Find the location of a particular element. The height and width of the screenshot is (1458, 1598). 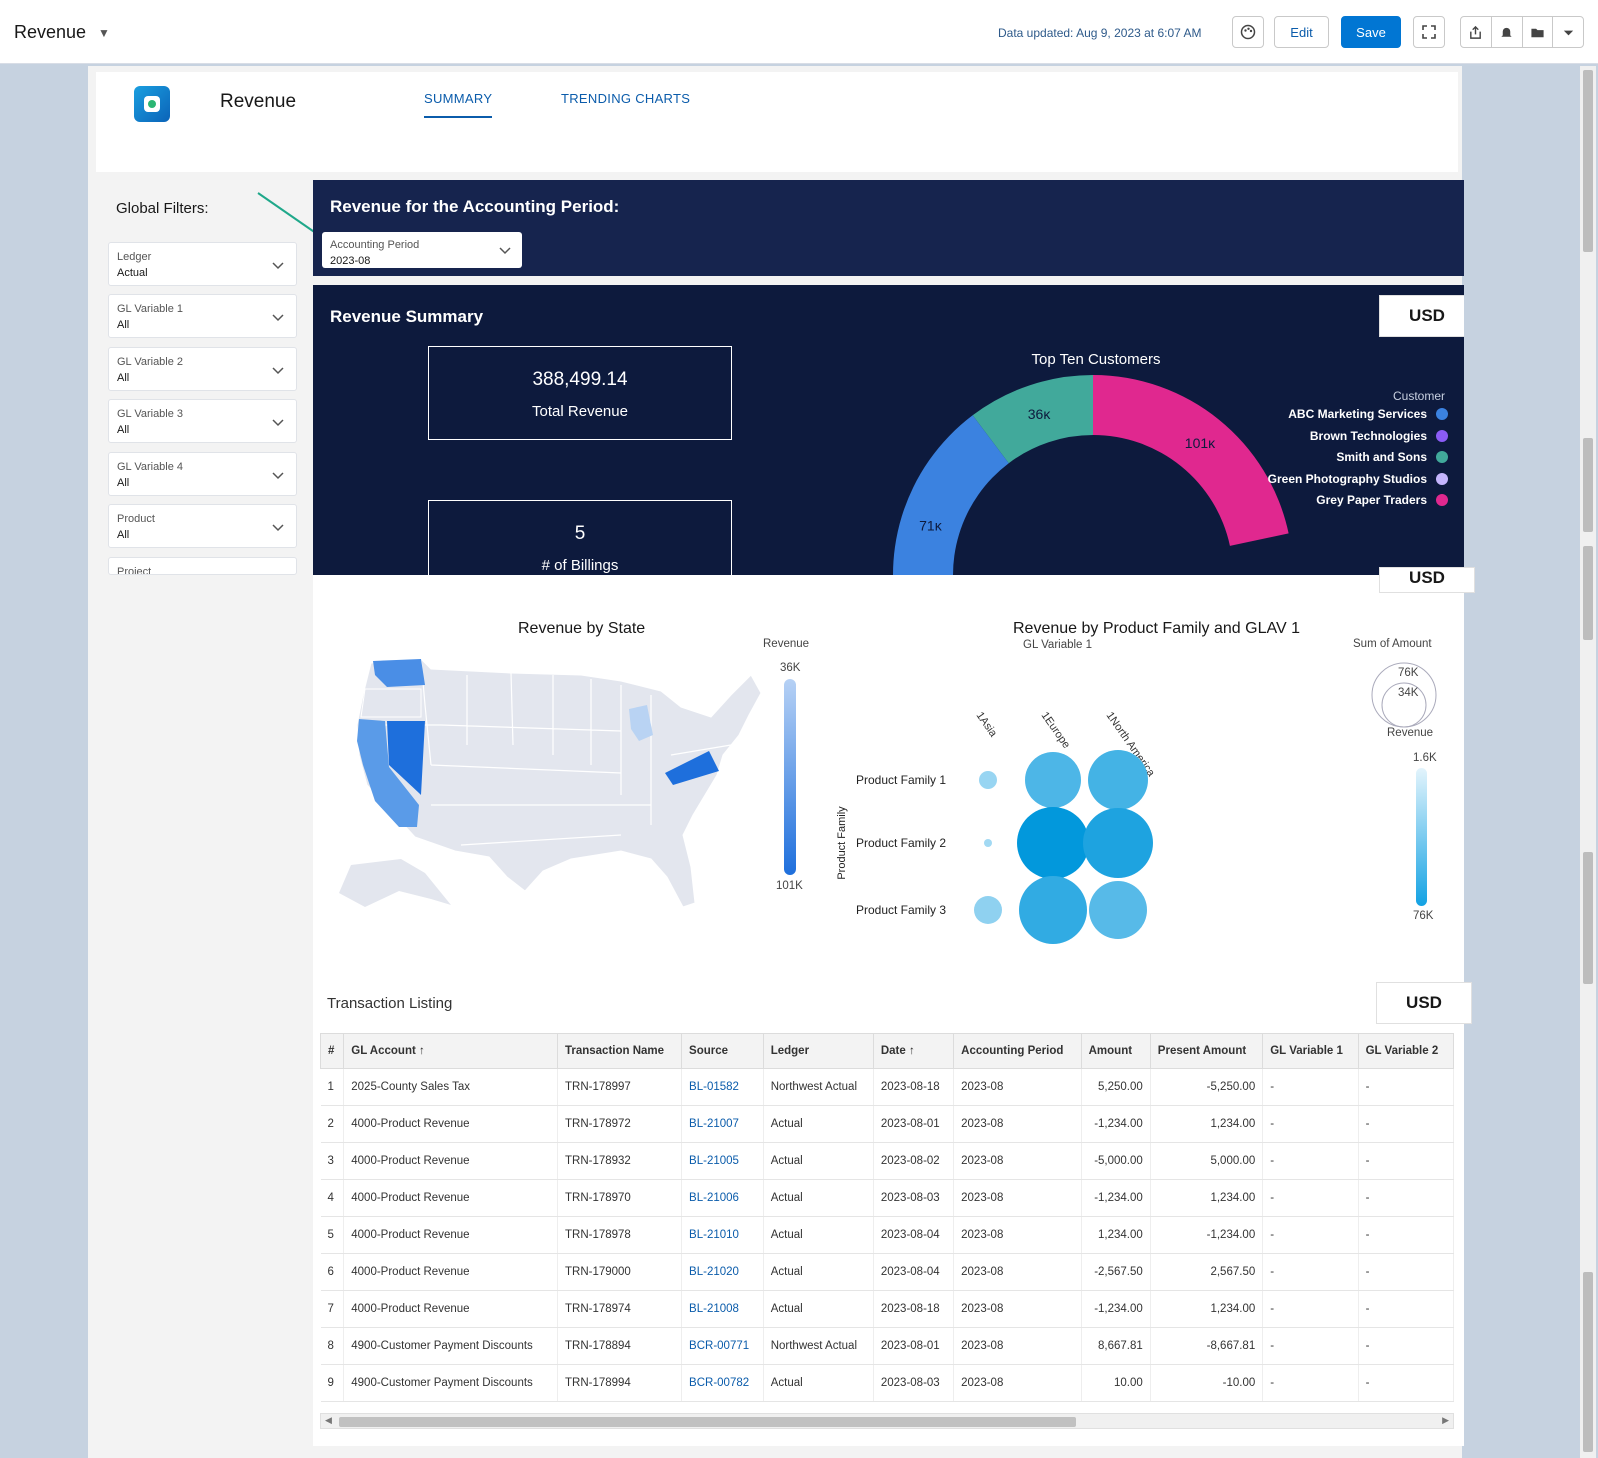

palette-icon is located at coordinates (1248, 32).